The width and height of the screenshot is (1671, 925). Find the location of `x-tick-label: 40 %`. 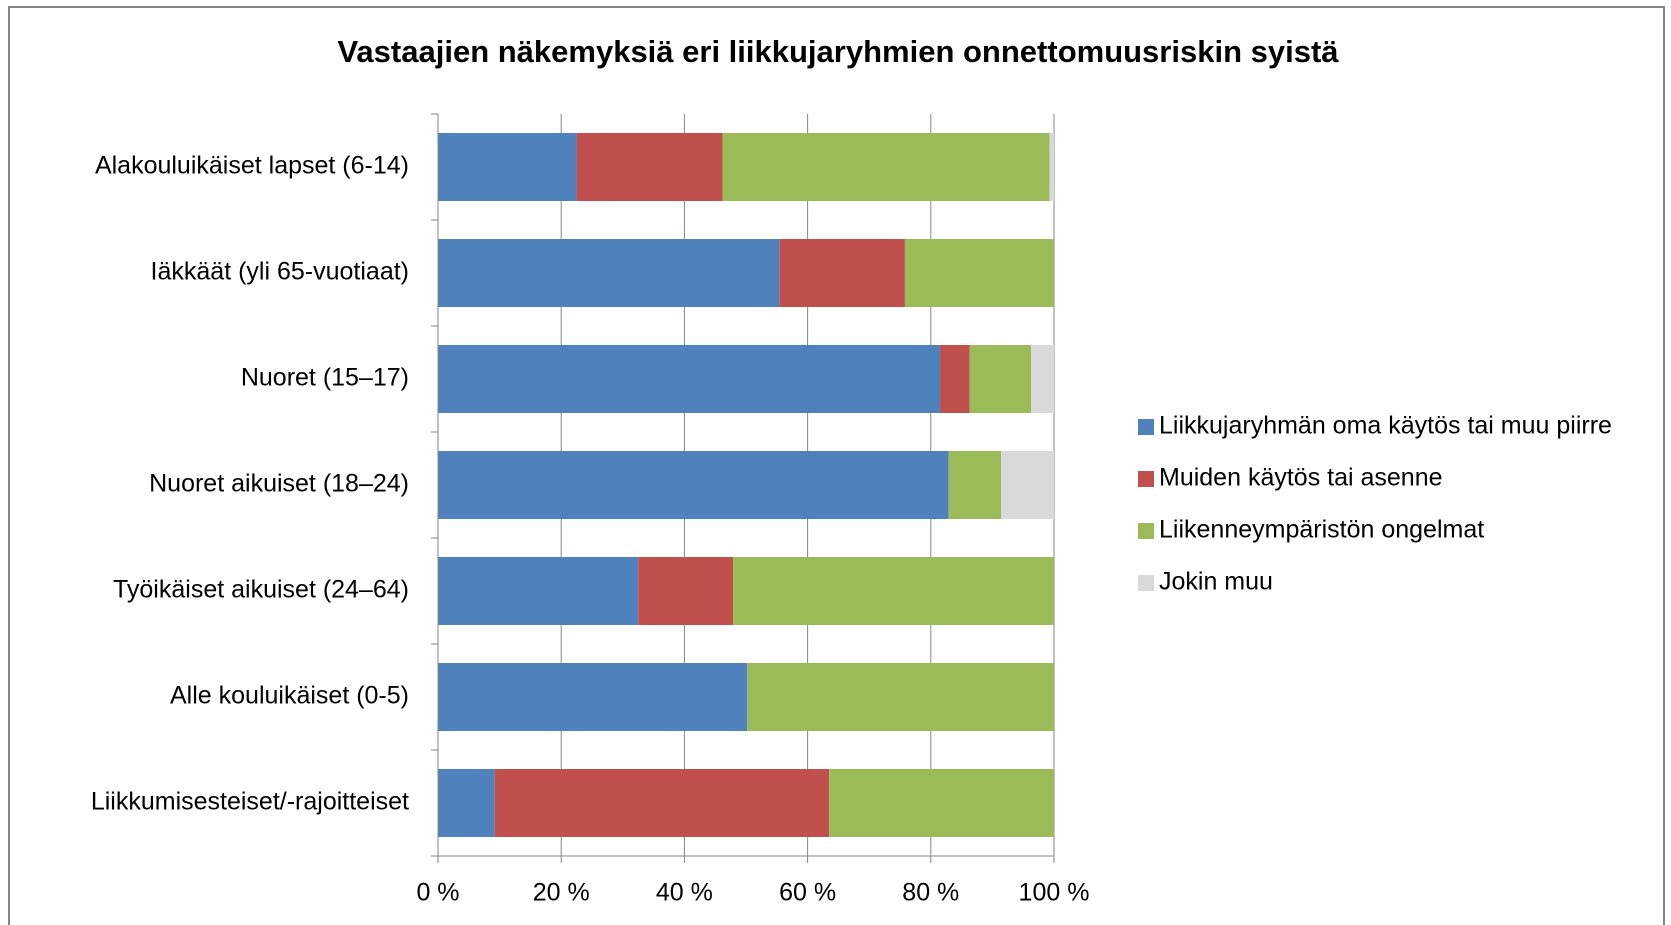

x-tick-label: 40 % is located at coordinates (684, 893).